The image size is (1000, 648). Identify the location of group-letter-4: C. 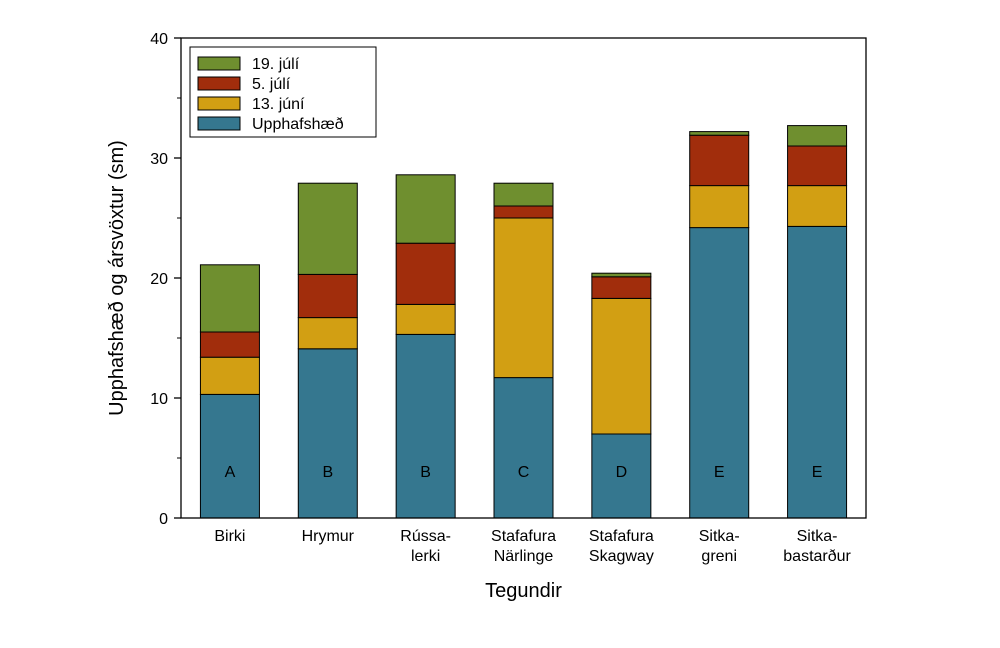
(524, 472).